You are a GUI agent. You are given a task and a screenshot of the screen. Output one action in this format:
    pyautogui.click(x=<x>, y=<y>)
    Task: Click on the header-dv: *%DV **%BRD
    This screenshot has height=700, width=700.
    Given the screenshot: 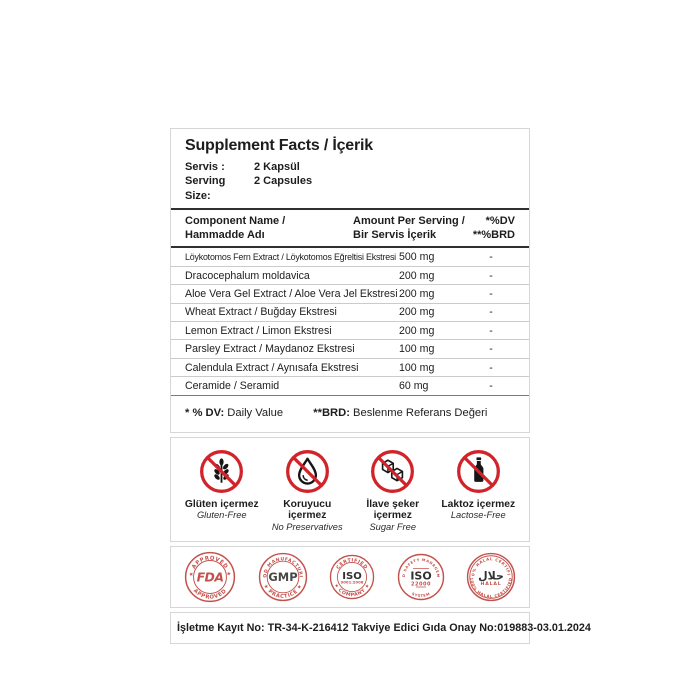 What is the action you would take?
    pyautogui.click(x=493, y=228)
    